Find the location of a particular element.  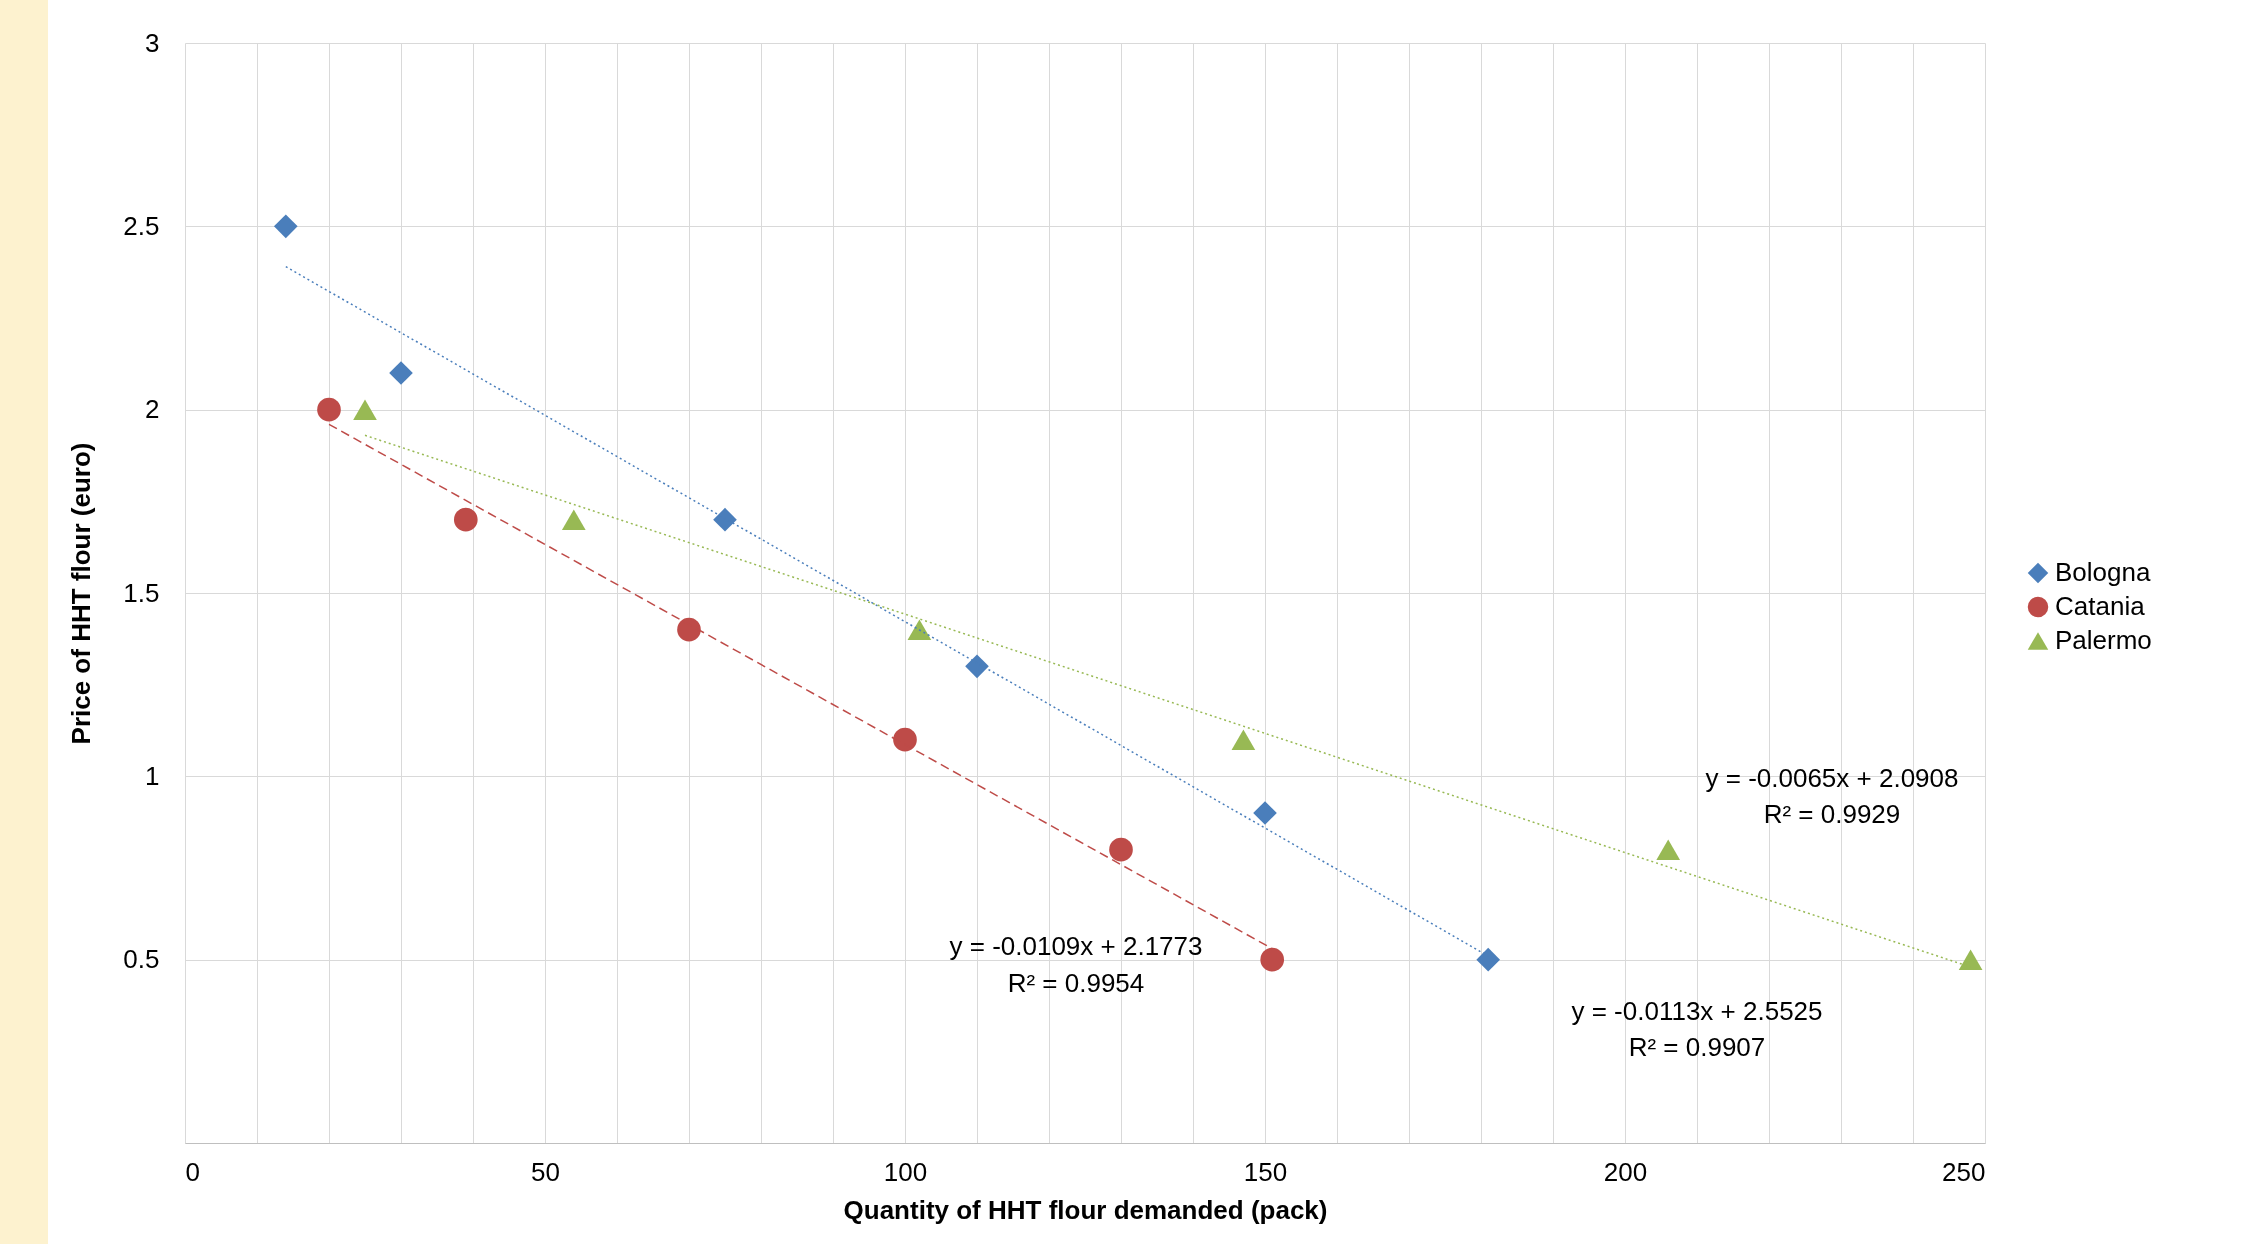

x-tick-label: 0 is located at coordinates (192, 1171).